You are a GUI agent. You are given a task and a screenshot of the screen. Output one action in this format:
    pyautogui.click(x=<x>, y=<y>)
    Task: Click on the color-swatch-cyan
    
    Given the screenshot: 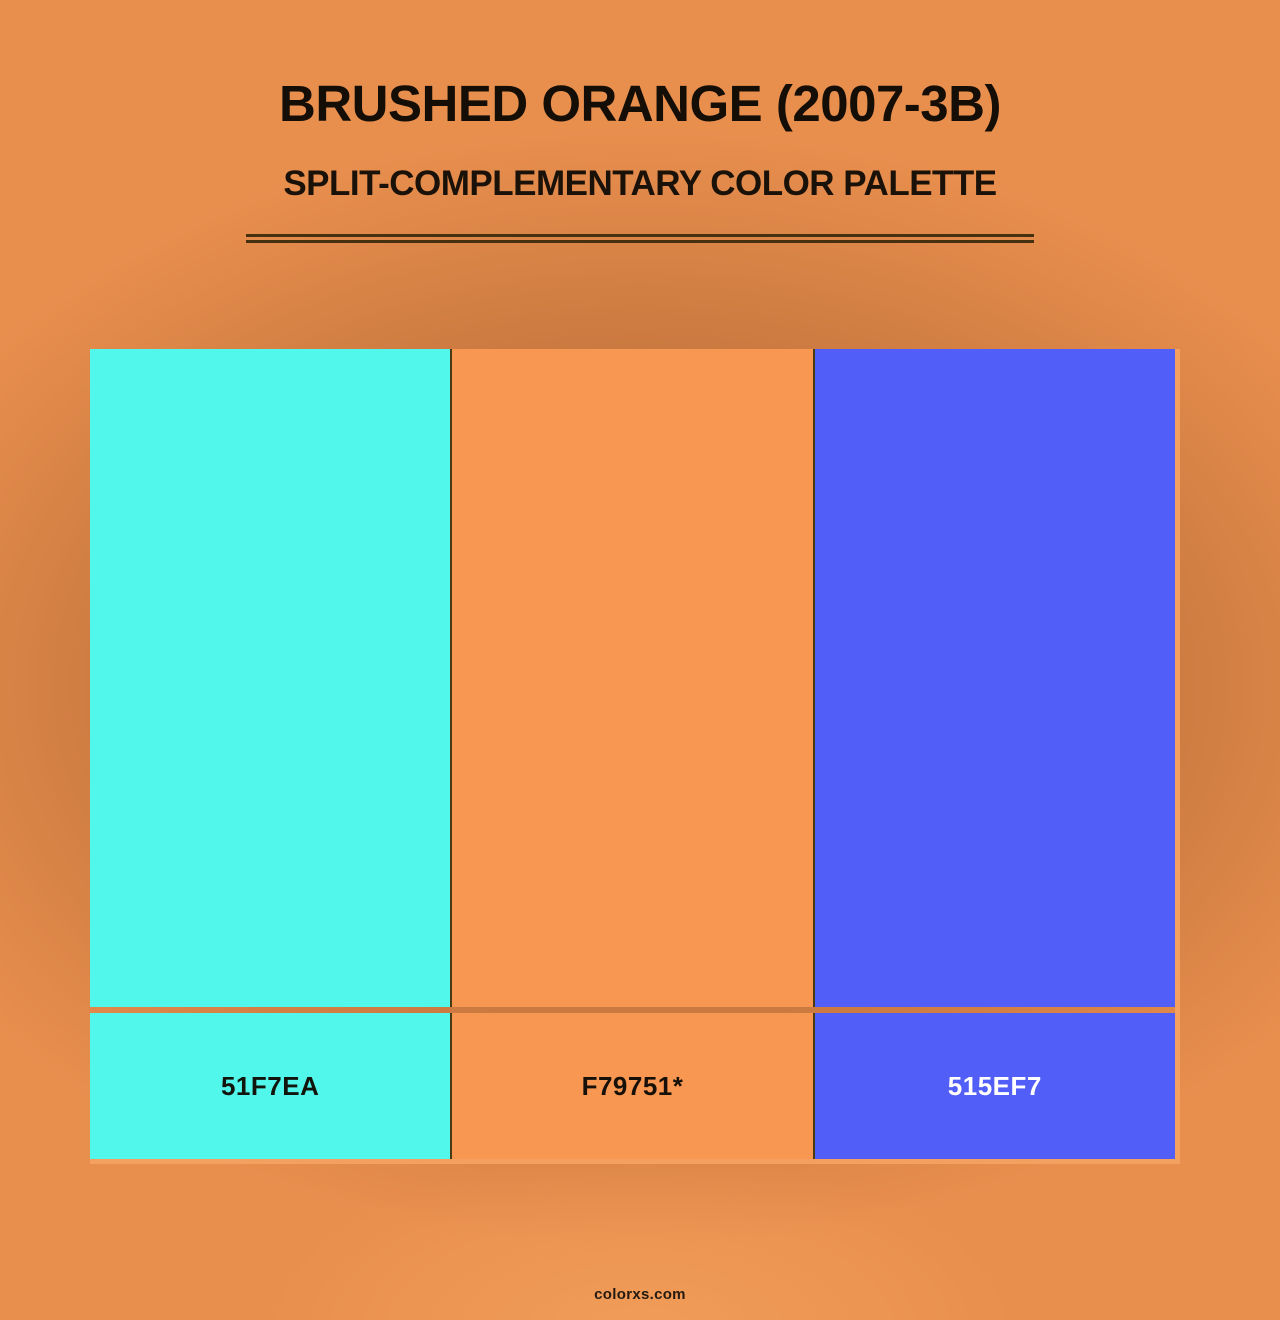 What is the action you would take?
    pyautogui.click(x=270, y=678)
    